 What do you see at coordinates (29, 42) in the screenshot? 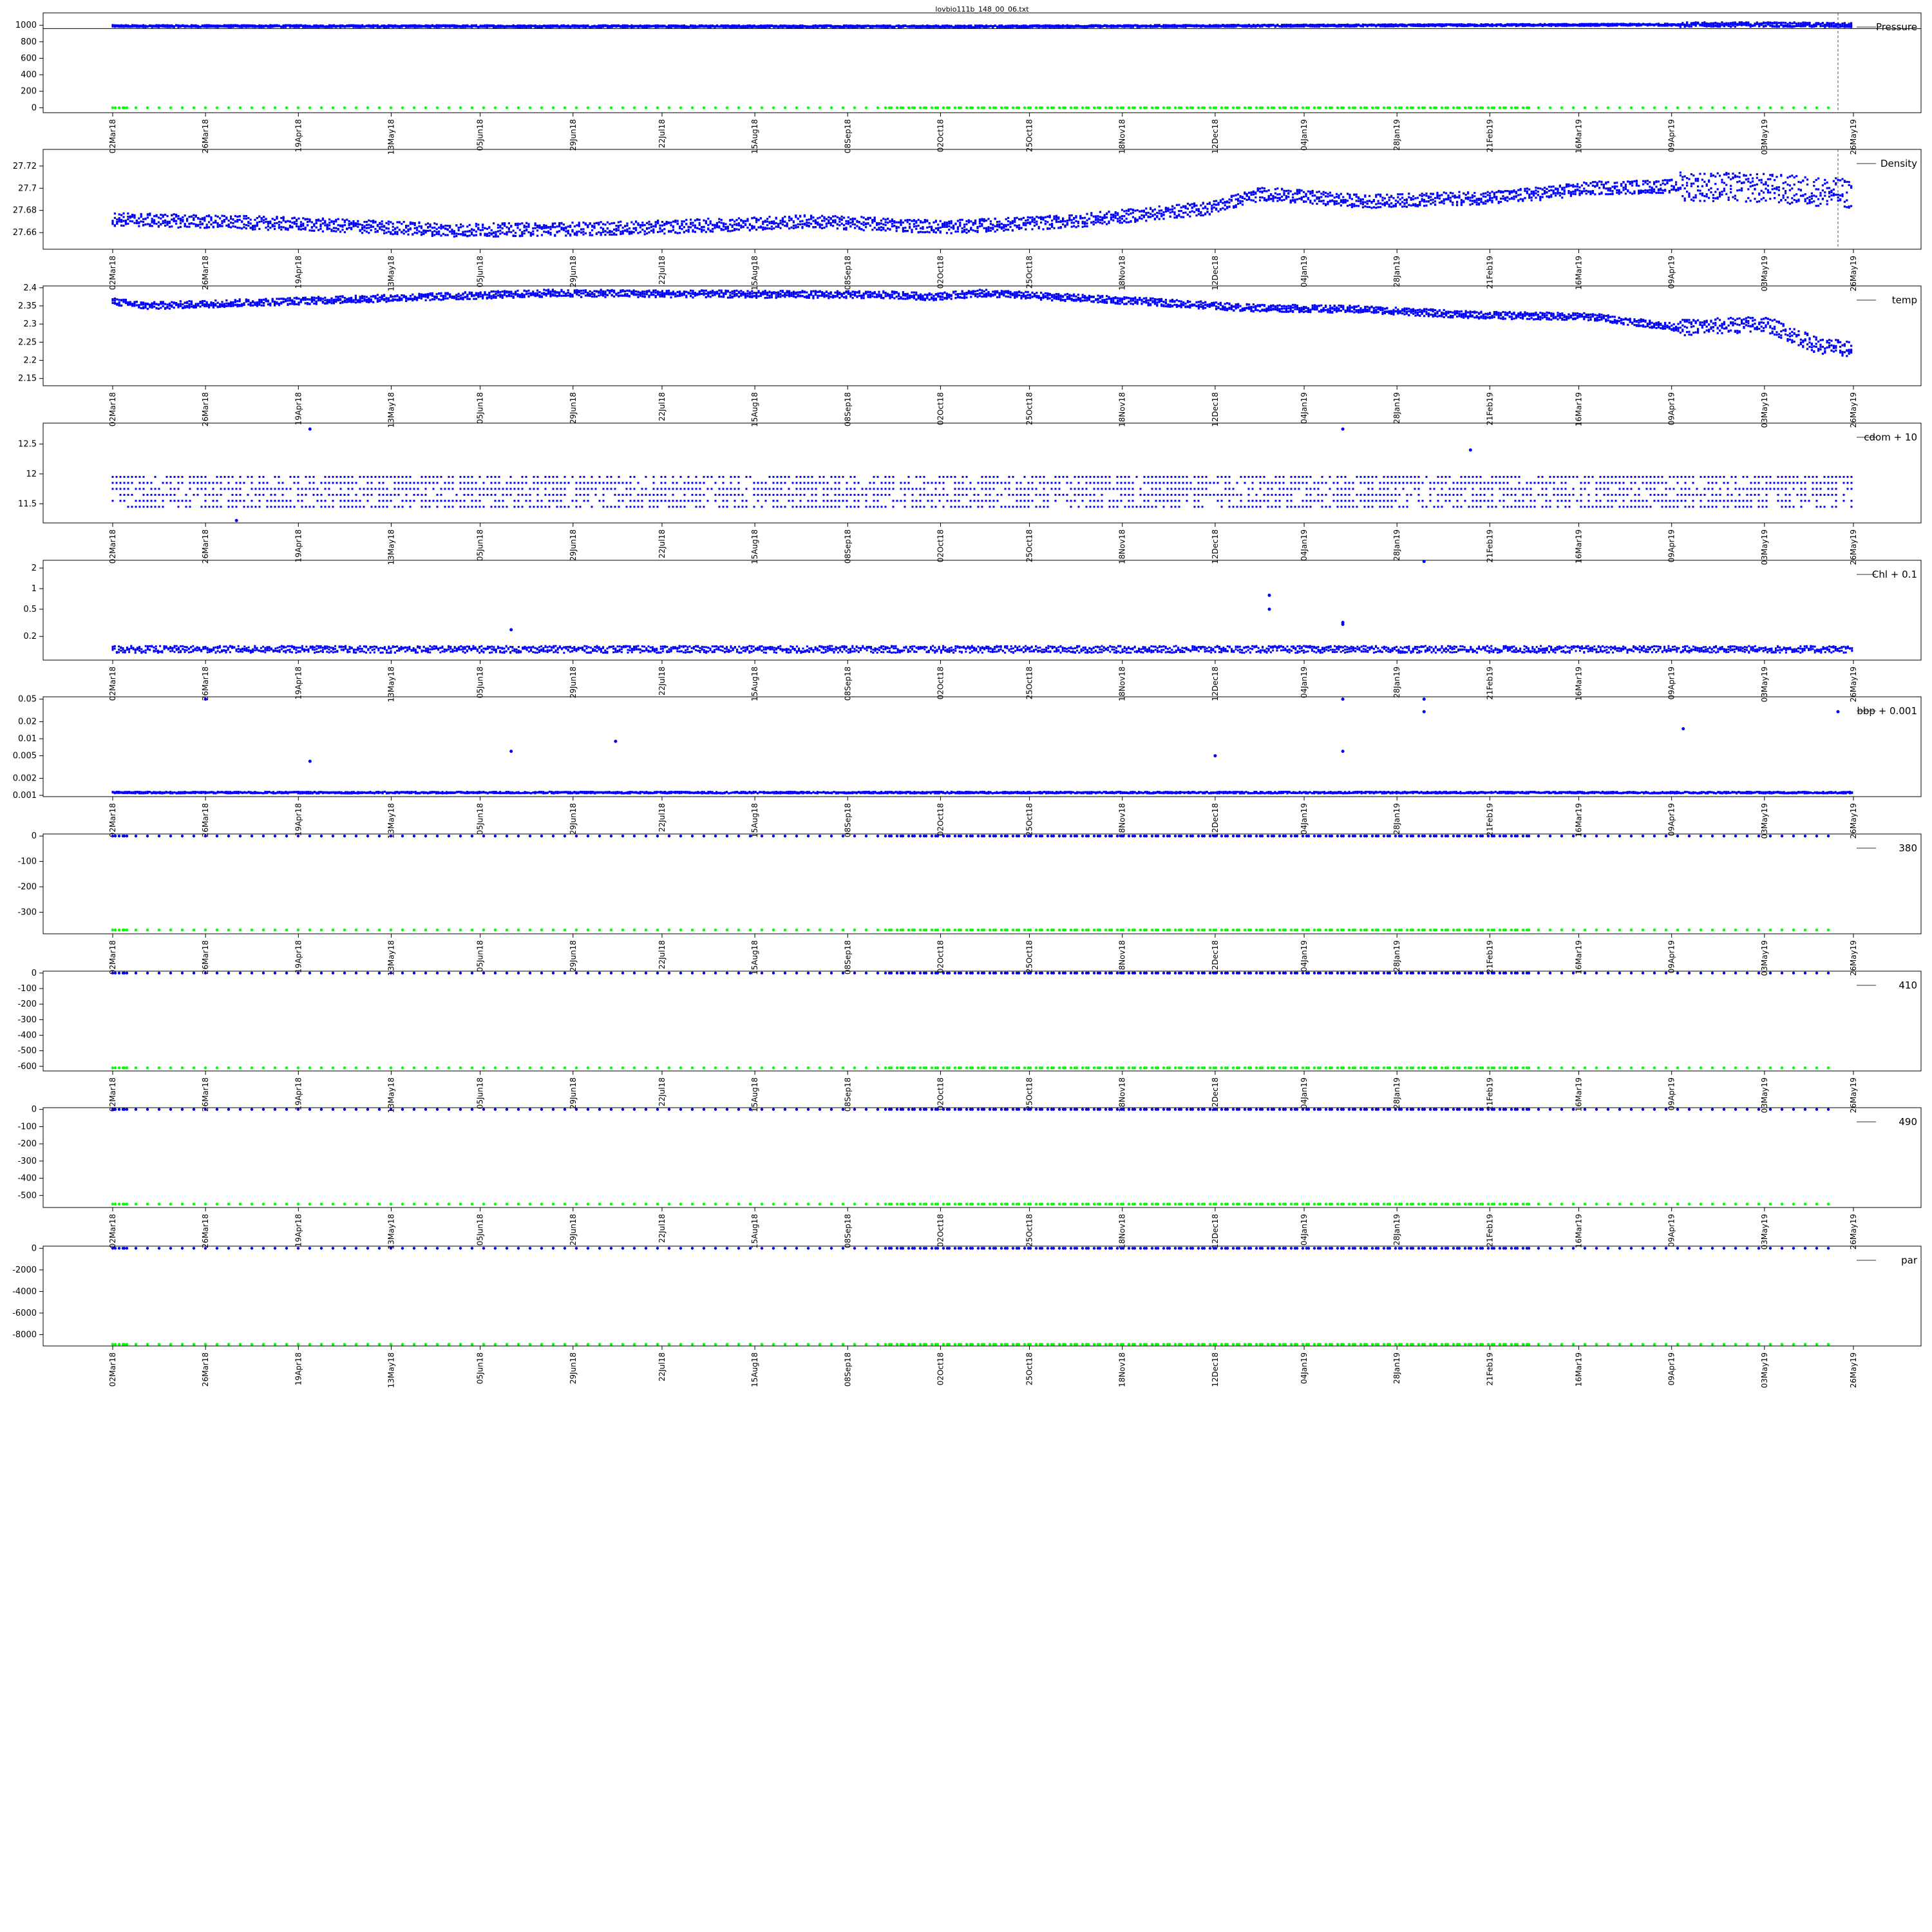
I see `ytick-label: 800` at bounding box center [29, 42].